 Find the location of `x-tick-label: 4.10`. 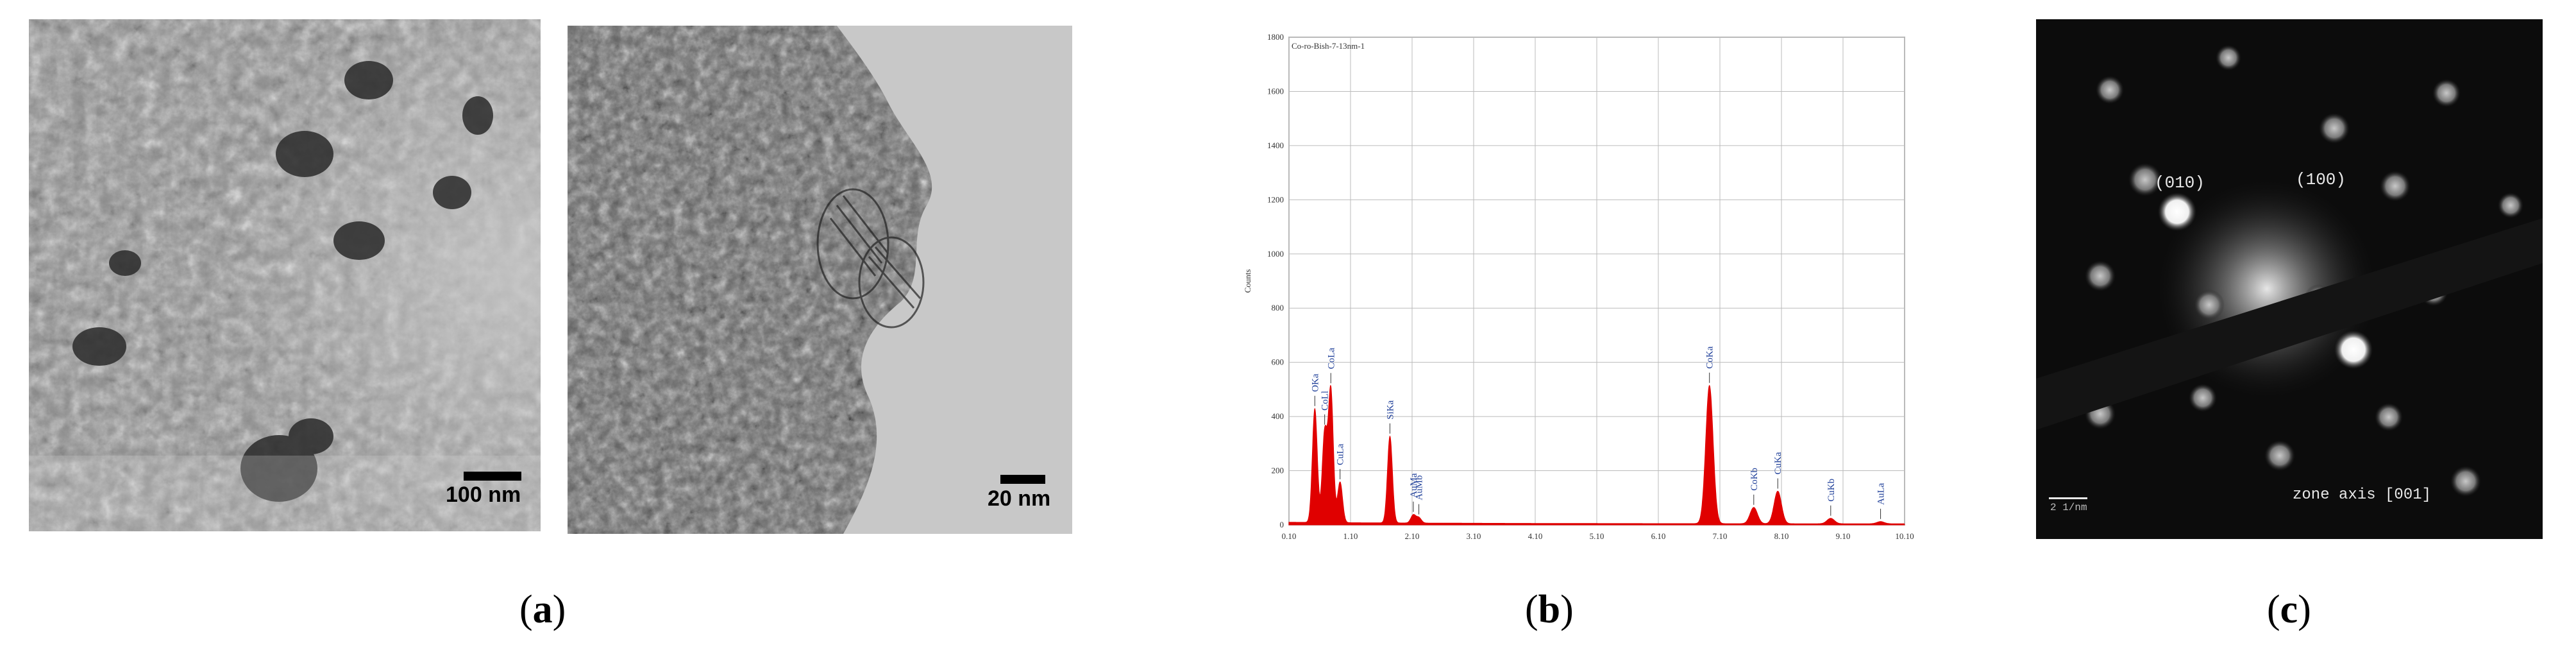

x-tick-label: 4.10 is located at coordinates (1535, 536).